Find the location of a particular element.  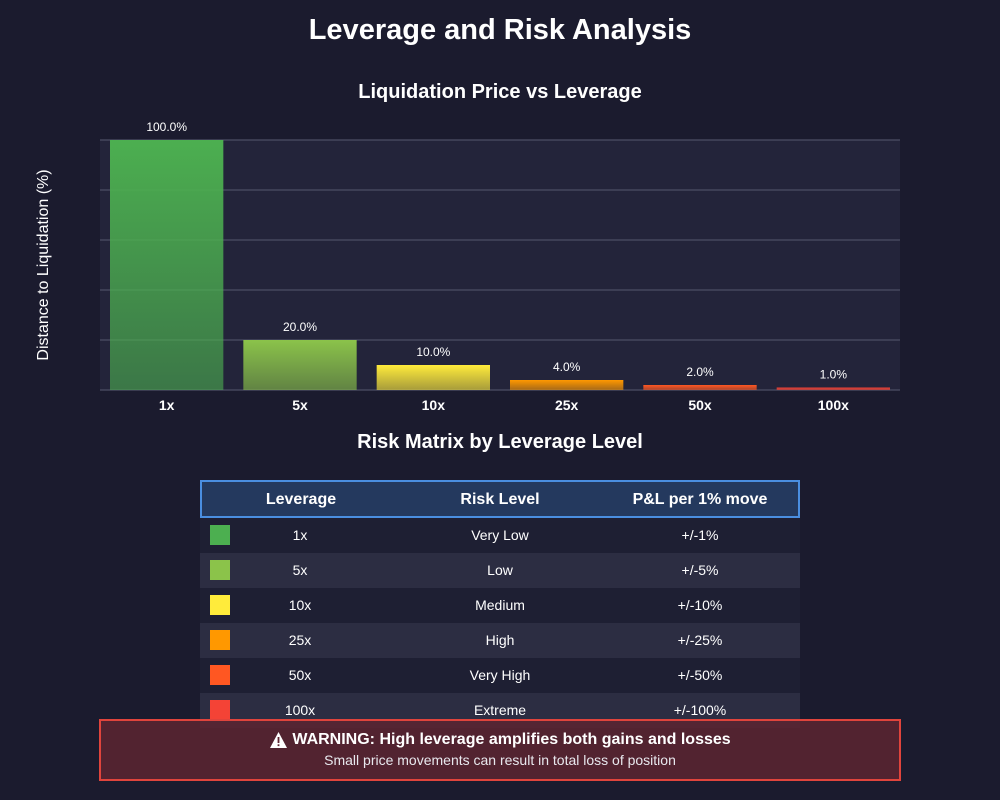

header-leverage: Leverage is located at coordinates (301, 499).